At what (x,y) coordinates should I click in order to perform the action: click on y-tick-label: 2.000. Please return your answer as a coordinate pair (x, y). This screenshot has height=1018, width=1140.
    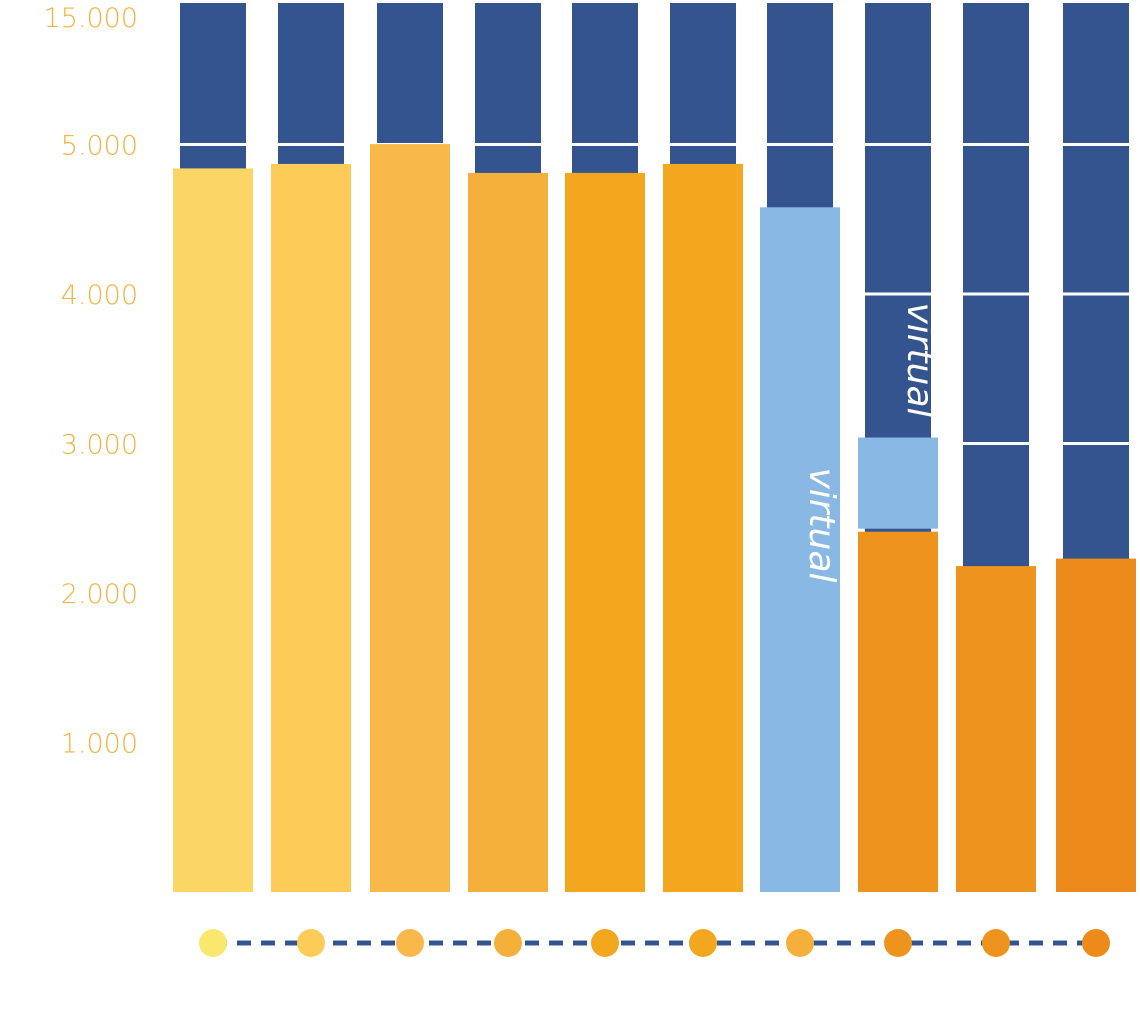
    Looking at the image, I should click on (99, 594).